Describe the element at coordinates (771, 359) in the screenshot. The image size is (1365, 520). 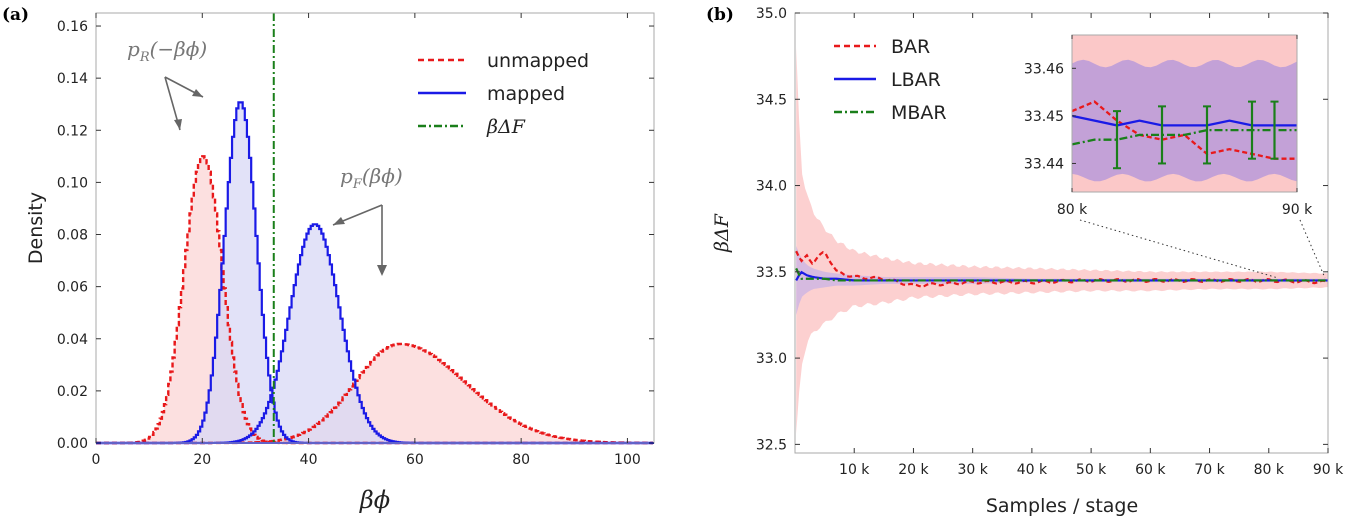
I see `y-tick-label: 33.0` at that location.